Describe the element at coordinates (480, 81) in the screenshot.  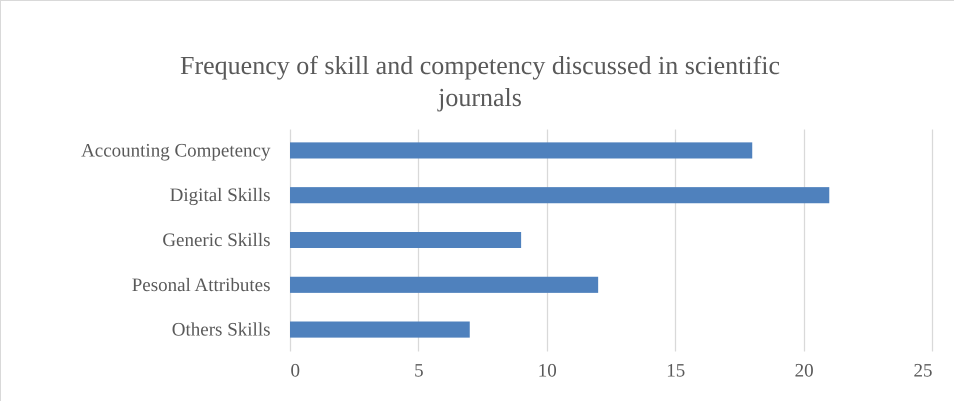
I see `chart-title: Frequency of skill and competency discussed in scientific journals` at that location.